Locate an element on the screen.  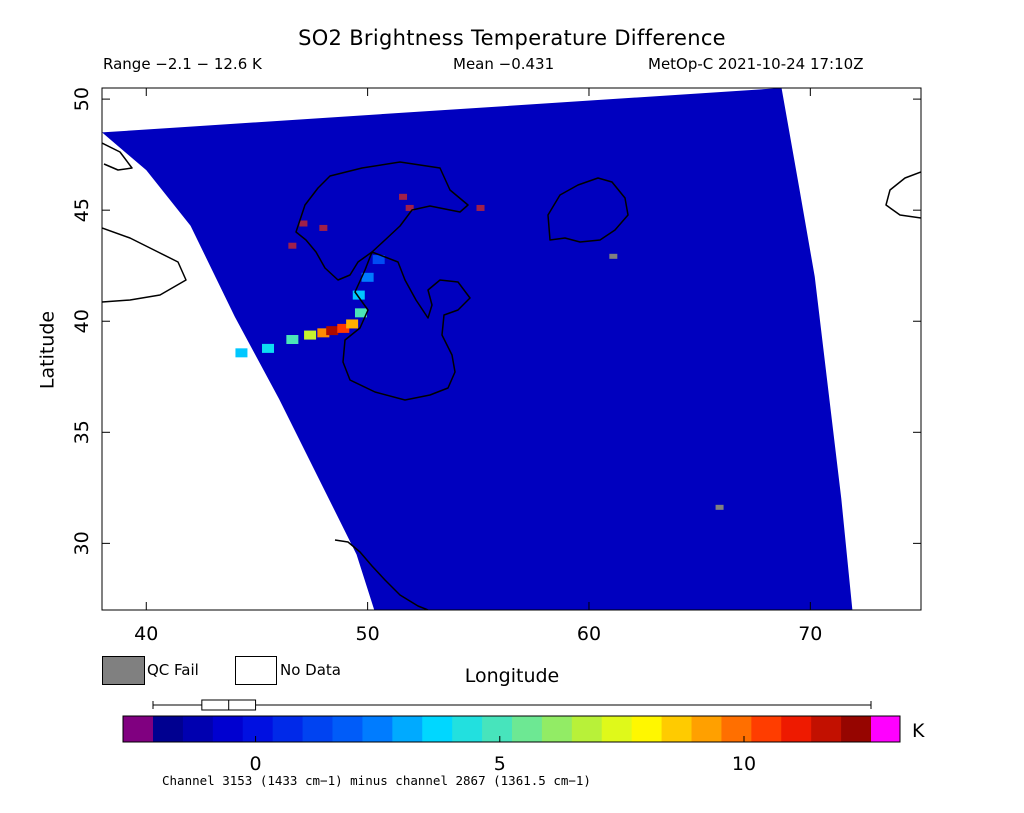
y-tick-label: 40 is located at coordinates (82, 321).